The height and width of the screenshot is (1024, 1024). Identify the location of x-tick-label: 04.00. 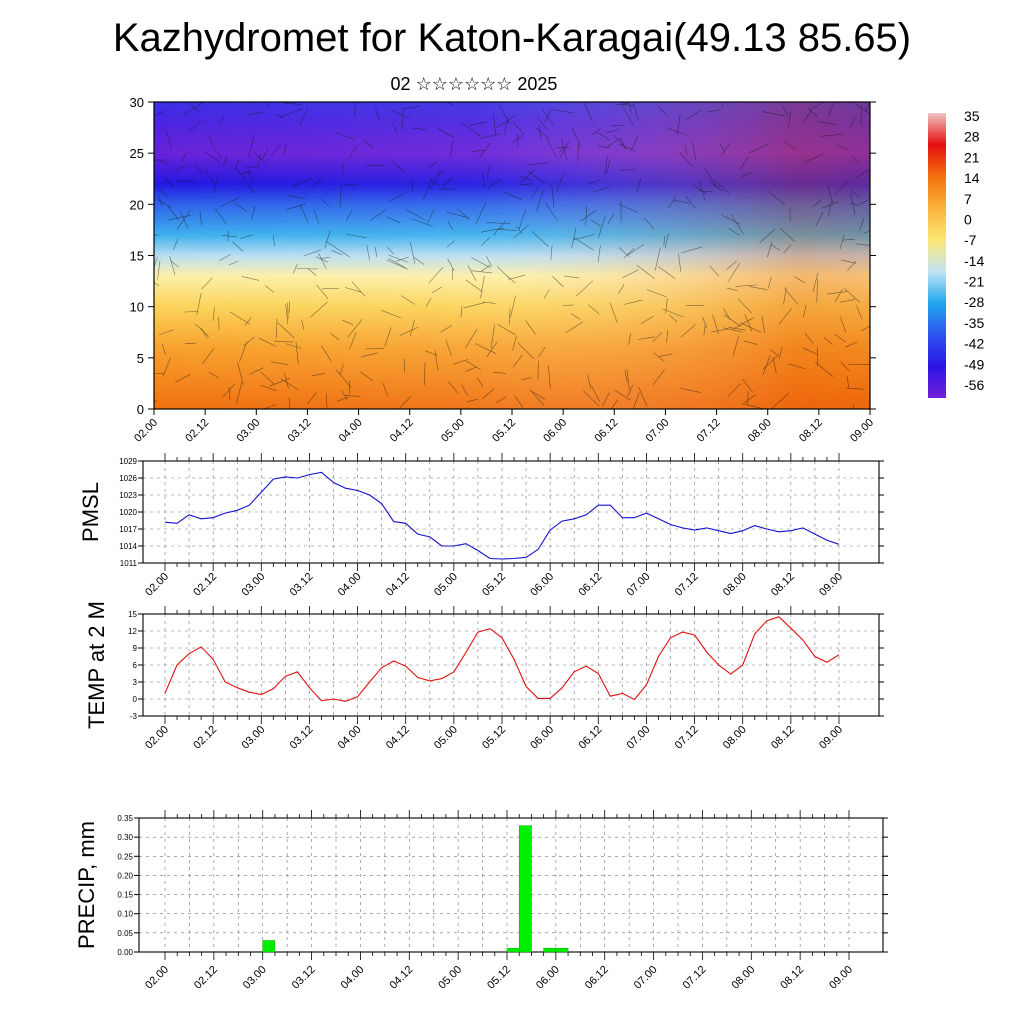
(351, 431).